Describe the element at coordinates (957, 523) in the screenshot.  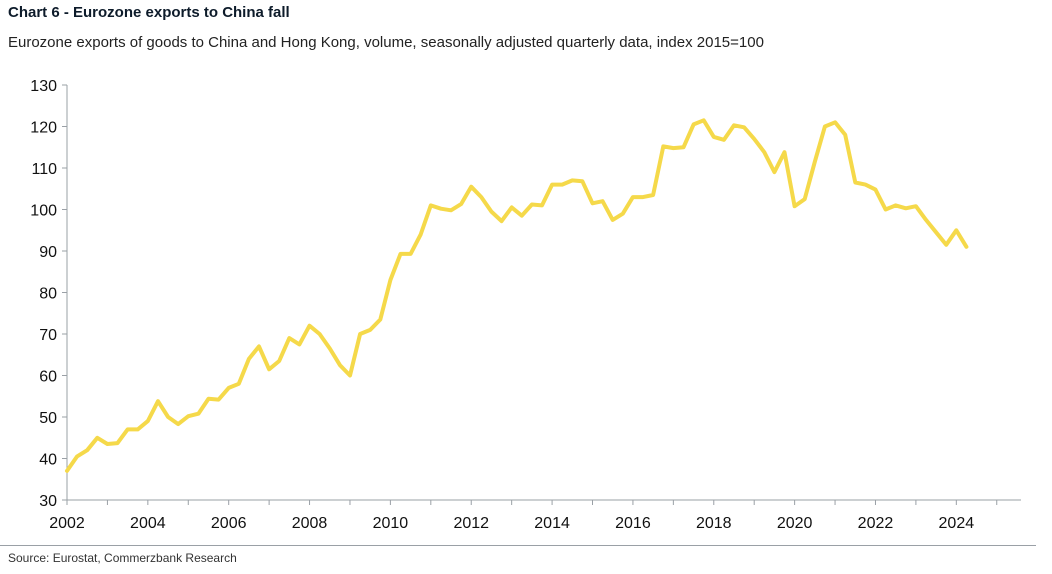
I see `x-tick-label: 2024` at that location.